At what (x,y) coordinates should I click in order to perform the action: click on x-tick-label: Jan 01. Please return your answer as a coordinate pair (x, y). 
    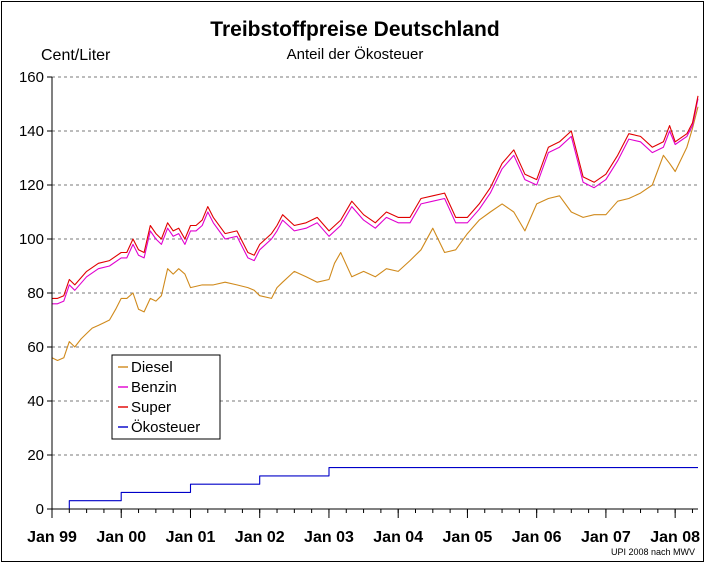
    Looking at the image, I should click on (191, 537).